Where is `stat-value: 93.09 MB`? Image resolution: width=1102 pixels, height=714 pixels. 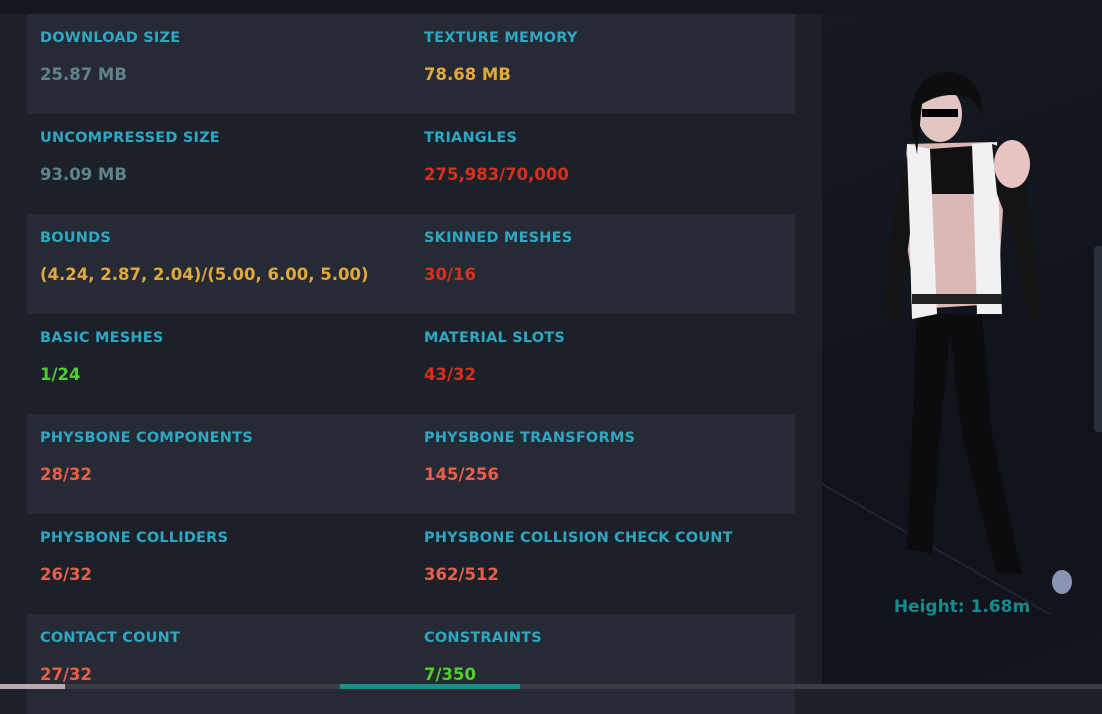 stat-value: 93.09 MB is located at coordinates (83, 174).